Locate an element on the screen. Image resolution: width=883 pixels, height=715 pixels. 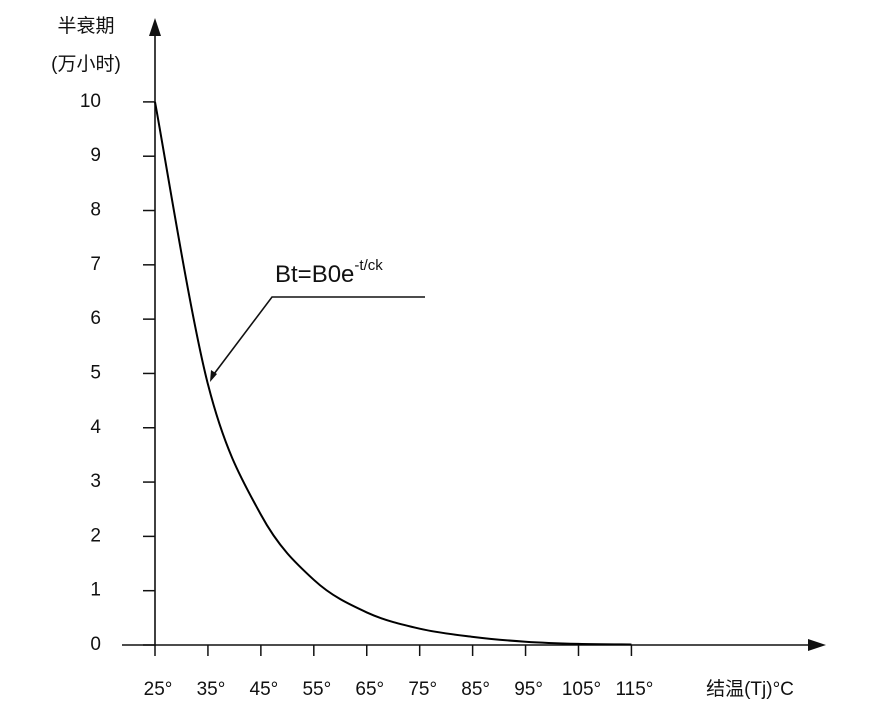
annotation: Bt=B0e-t/ck is located at coordinates (329, 272).